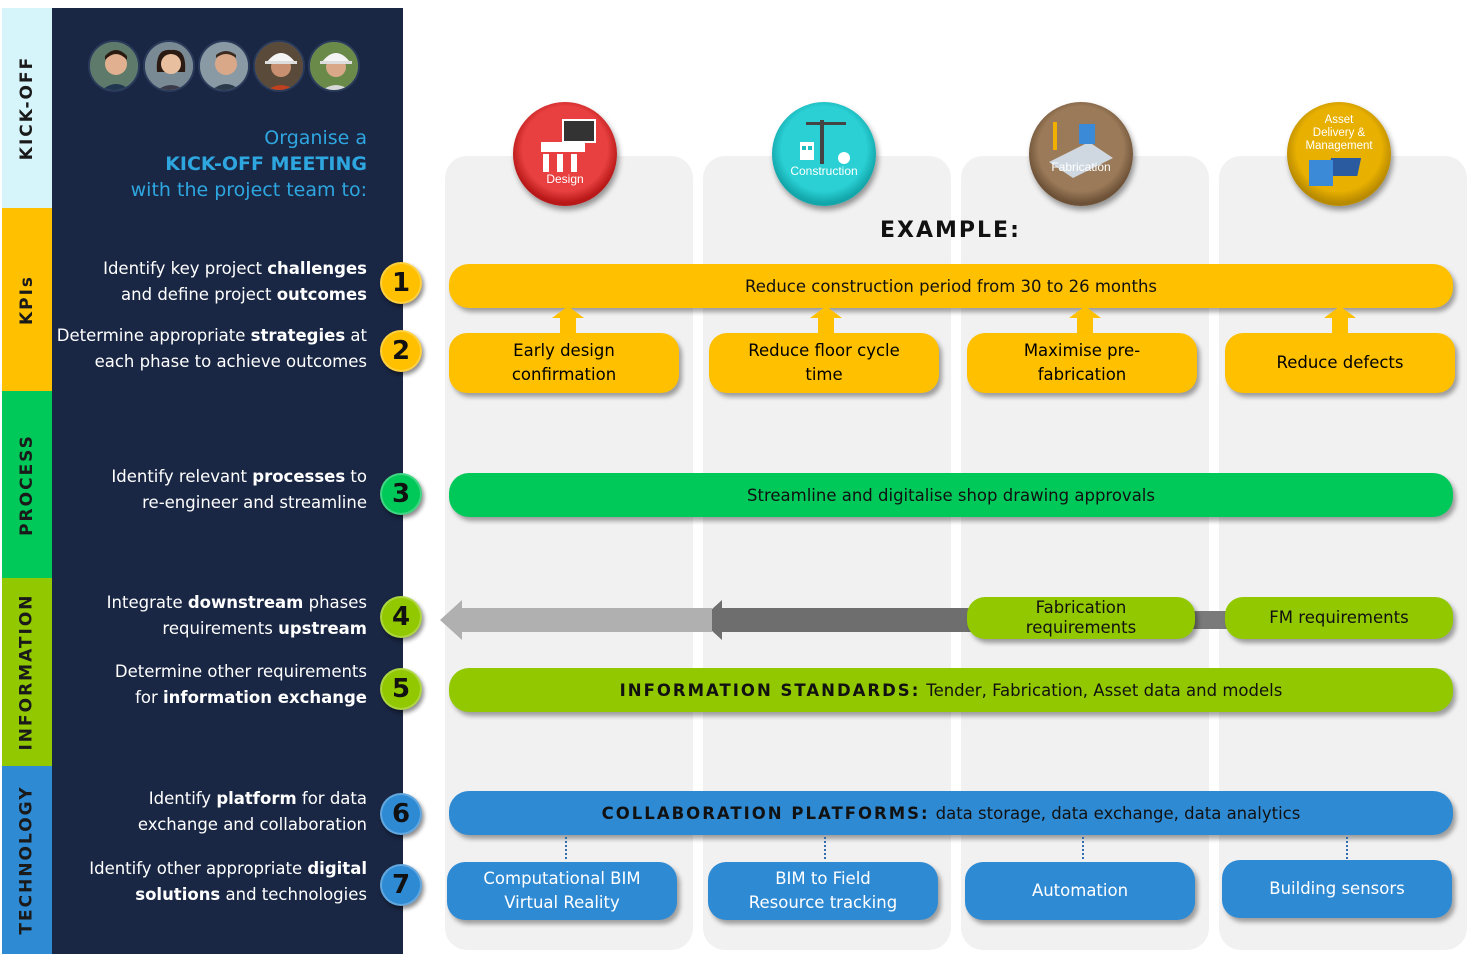 This screenshot has width=1473, height=965. I want to click on category-technology-label: TECHNOLOGY, so click(27, 860).